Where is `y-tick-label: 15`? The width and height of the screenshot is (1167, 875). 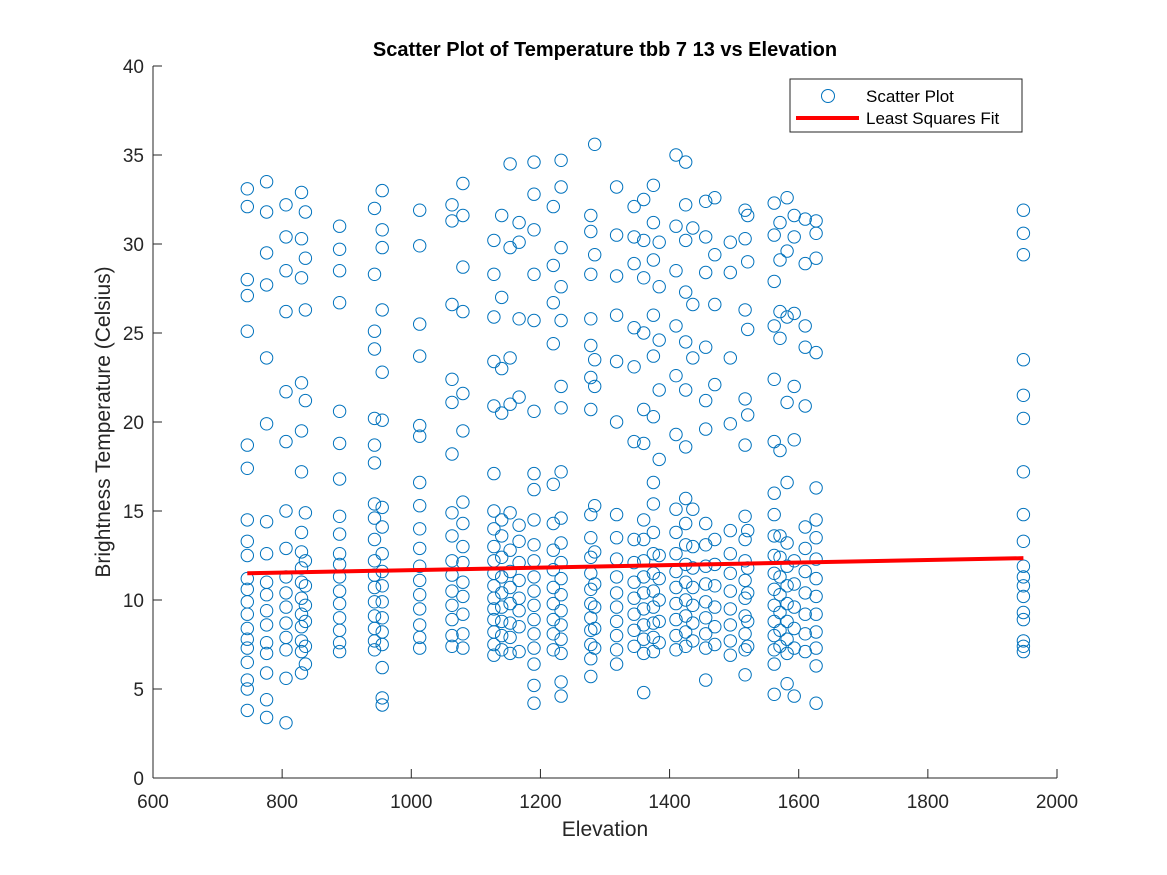 y-tick-label: 15 is located at coordinates (133, 512).